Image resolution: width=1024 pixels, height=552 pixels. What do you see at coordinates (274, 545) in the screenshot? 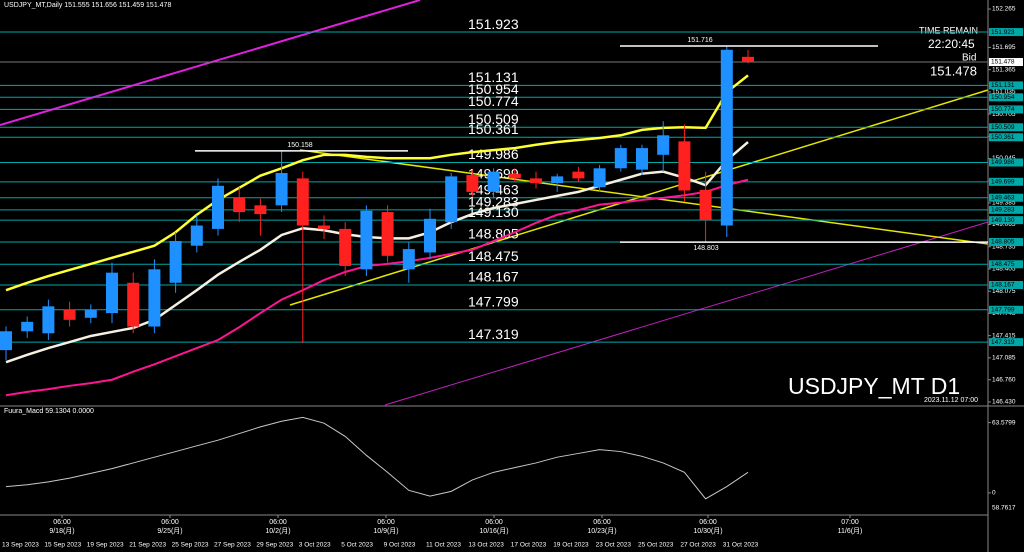
I see `x-tick-label: 29 Sep 2023` at bounding box center [274, 545].